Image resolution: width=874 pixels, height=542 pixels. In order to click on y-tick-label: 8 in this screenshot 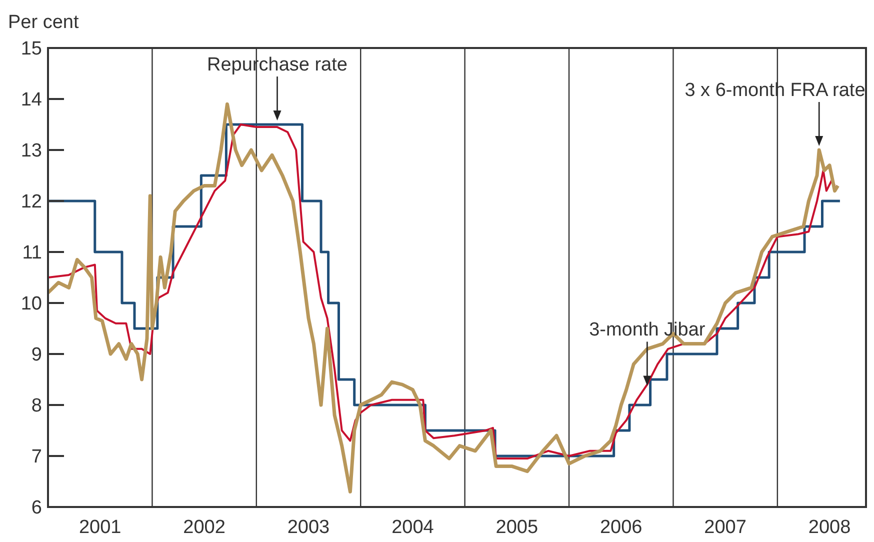, I will do `click(36, 406)`.